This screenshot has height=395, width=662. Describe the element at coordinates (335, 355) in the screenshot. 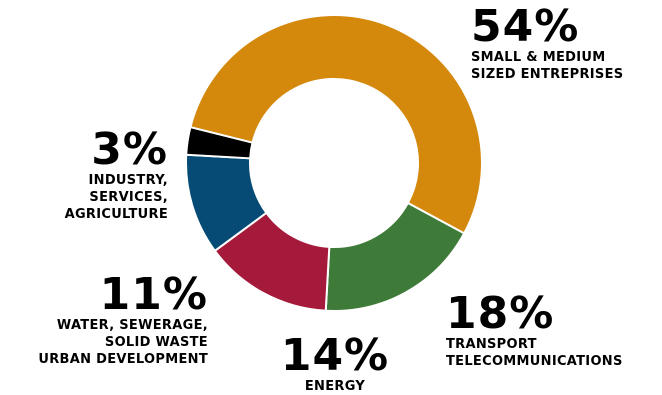

I see `value-label-energy: 14%` at that location.